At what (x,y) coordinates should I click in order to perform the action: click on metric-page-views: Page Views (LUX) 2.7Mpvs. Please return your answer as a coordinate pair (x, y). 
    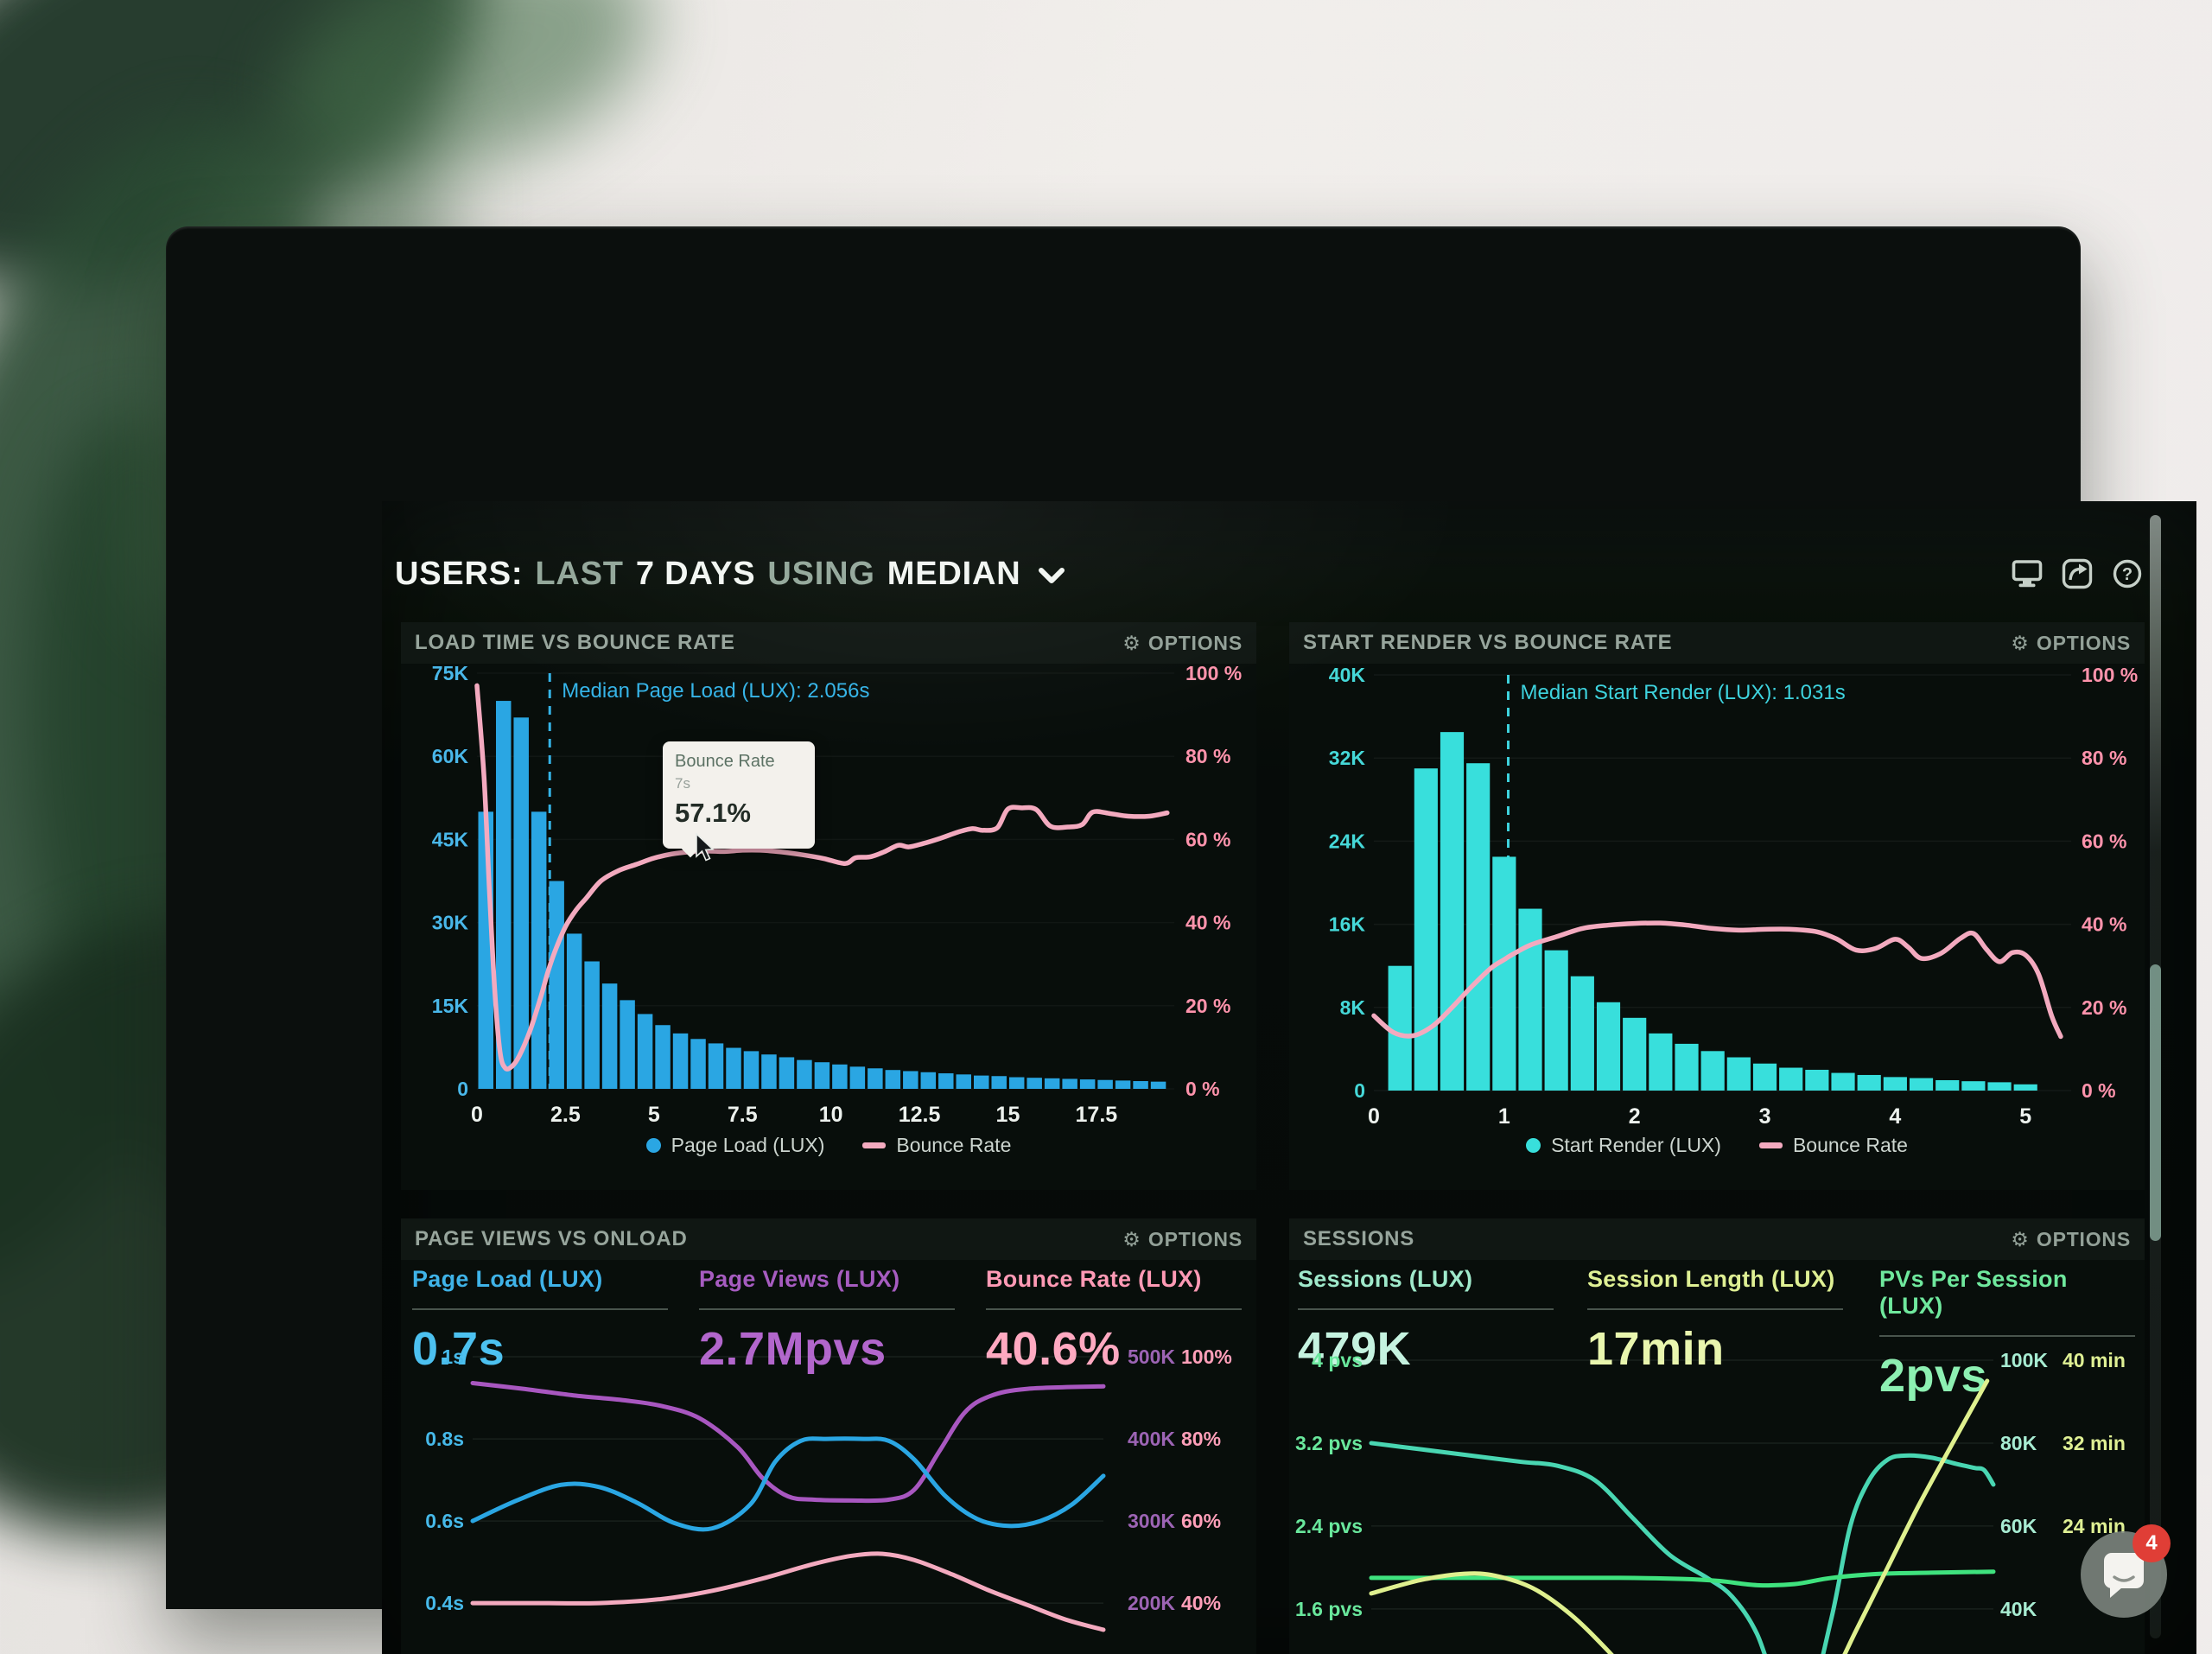
    Looking at the image, I should click on (827, 1321).